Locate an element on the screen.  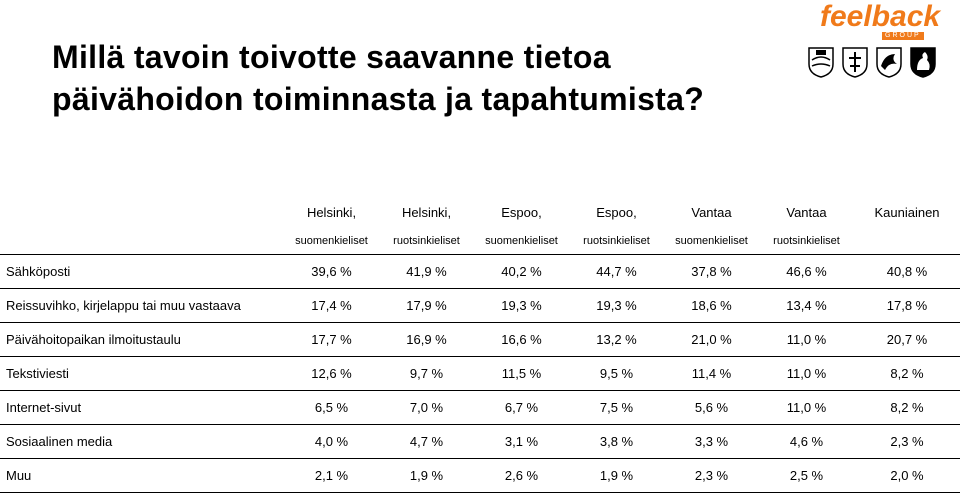
row-label: Muu is located at coordinates (19, 475).